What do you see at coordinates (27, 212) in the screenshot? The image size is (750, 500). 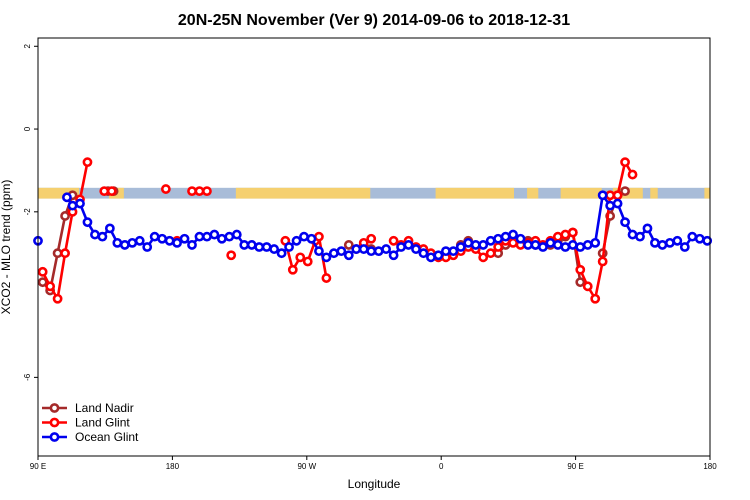 I see `y-tick-label: -2` at bounding box center [27, 212].